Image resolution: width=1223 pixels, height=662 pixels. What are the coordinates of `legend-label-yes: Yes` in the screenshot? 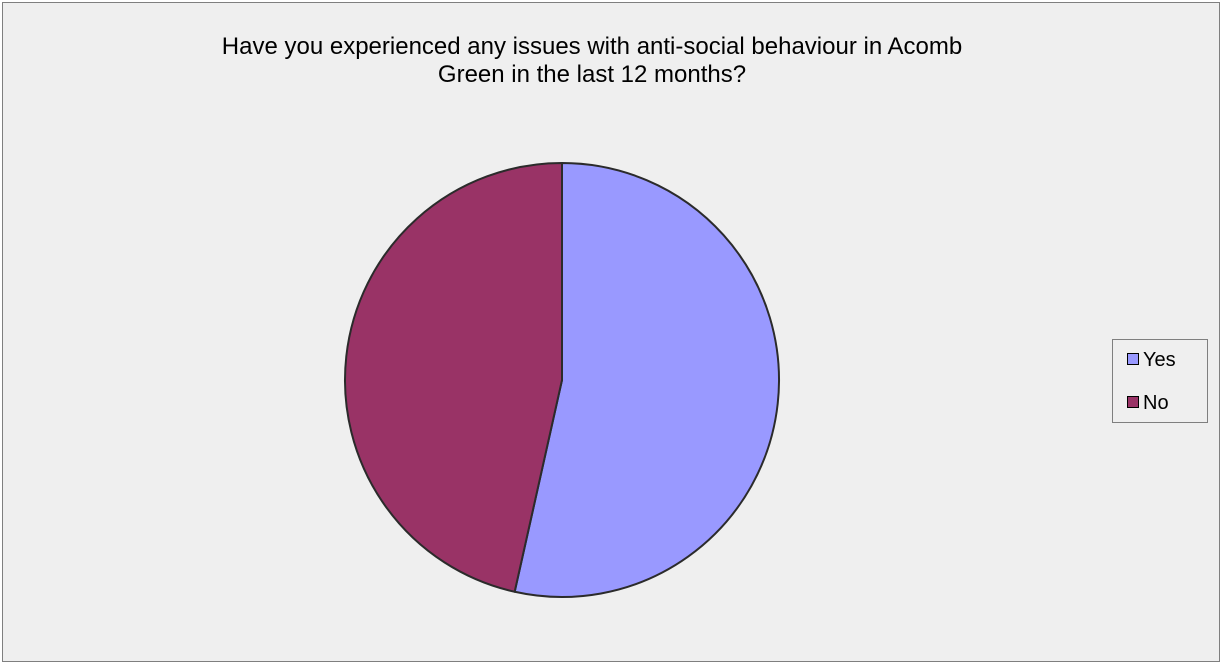 It's located at (1159, 360).